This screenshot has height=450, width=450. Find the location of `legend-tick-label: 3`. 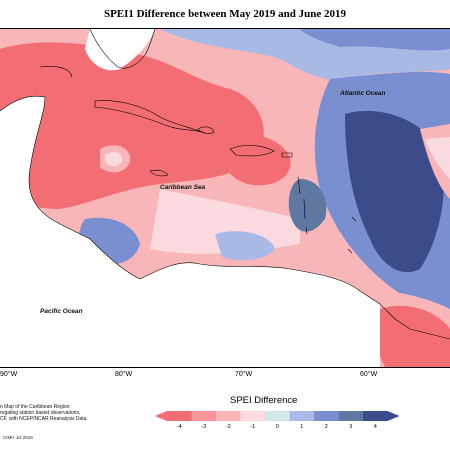

legend-tick-label: 3 is located at coordinates (351, 427).